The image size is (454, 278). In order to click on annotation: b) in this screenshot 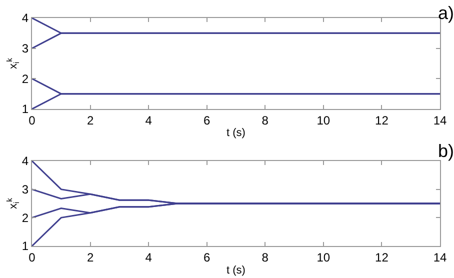, I will do `click(446, 151)`.